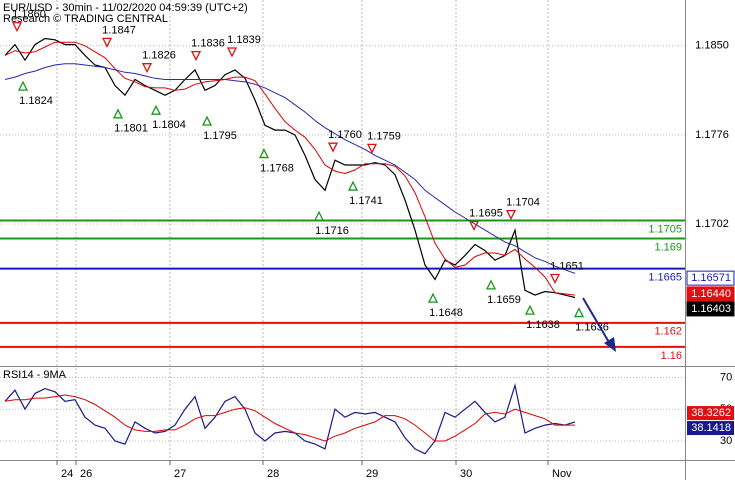 This screenshot has height=480, width=735. What do you see at coordinates (668, 332) in the screenshot?
I see `level-label: 1.162` at bounding box center [668, 332].